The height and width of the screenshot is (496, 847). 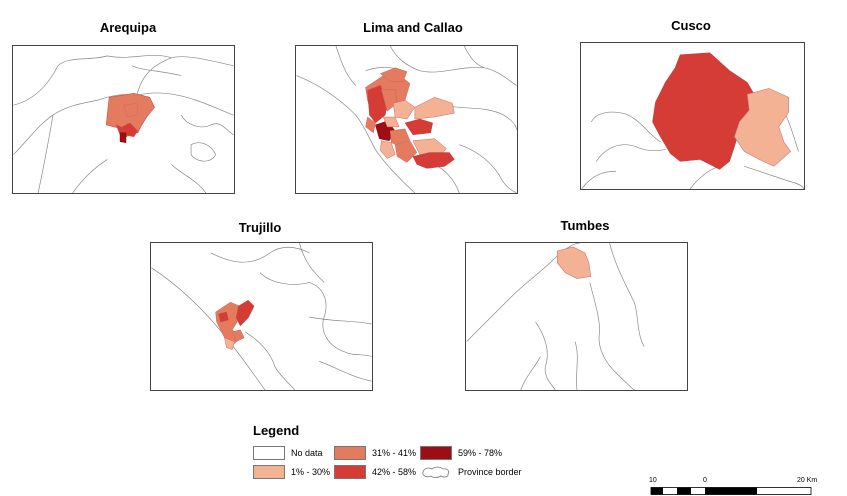 I want to click on map-arequipa-svg, so click(x=123, y=124).